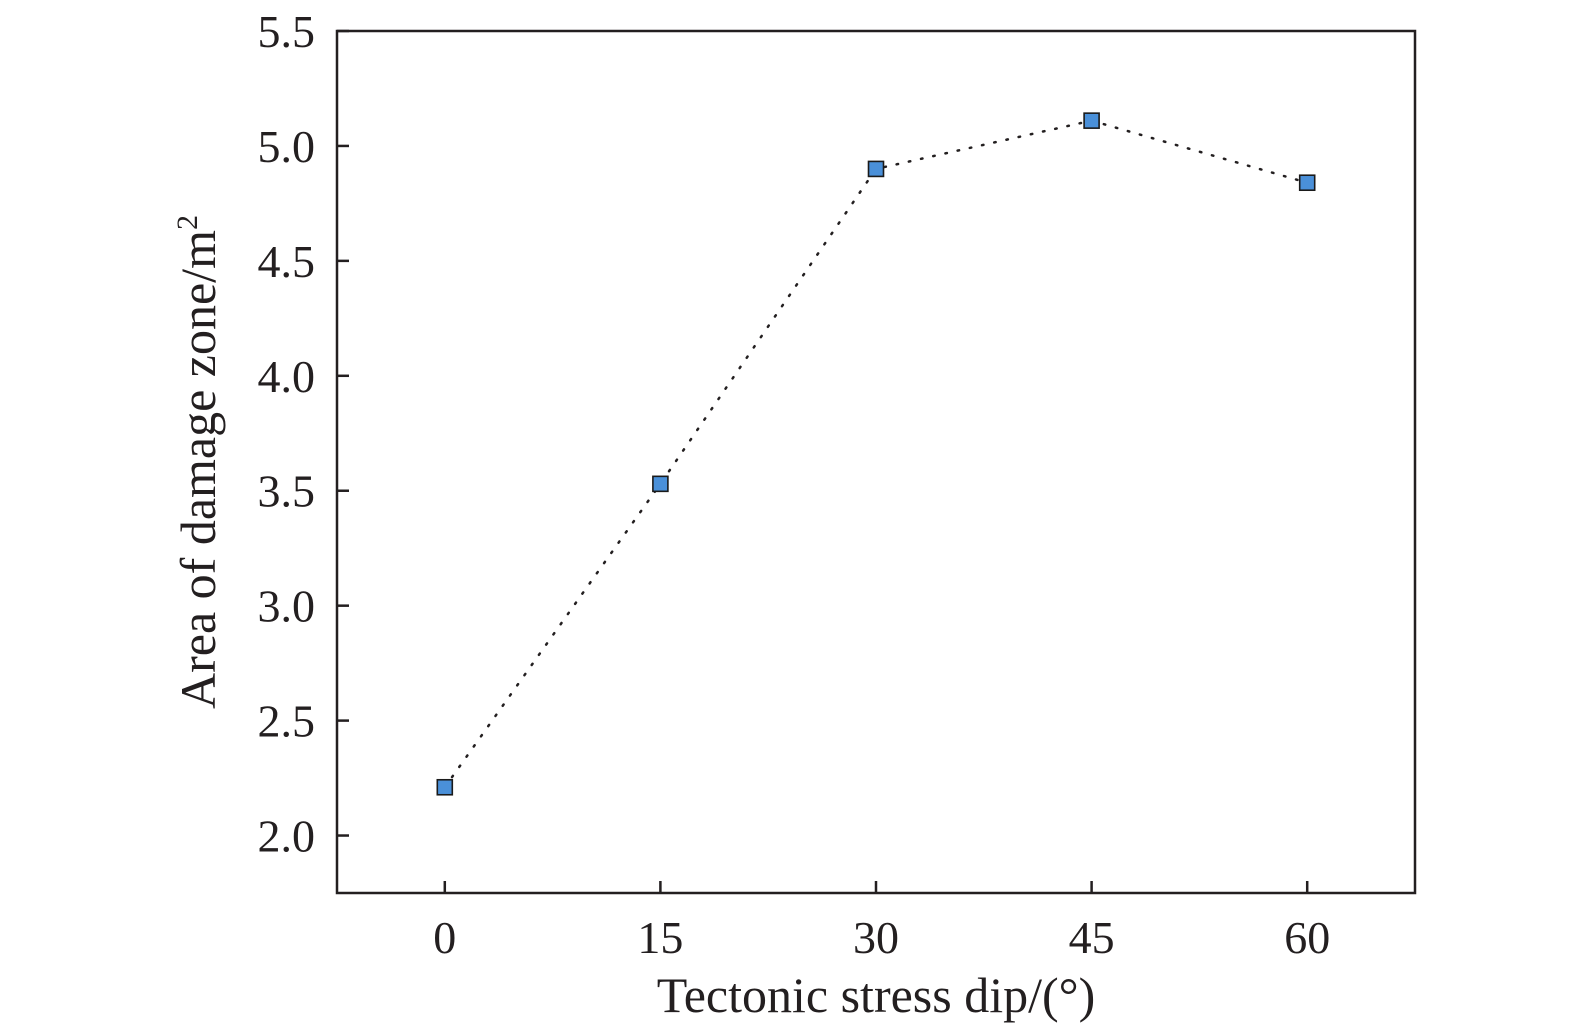 This screenshot has height=1033, width=1575. What do you see at coordinates (1092, 937) in the screenshot?
I see `x-tick-label: 45` at bounding box center [1092, 937].